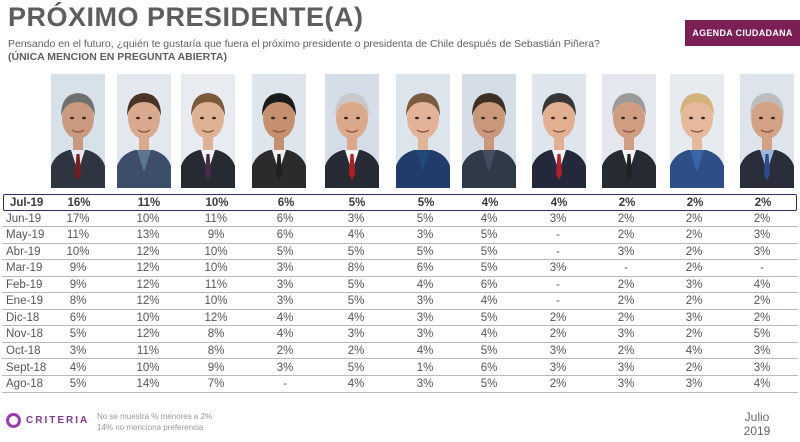 Image resolution: width=800 pixels, height=442 pixels. I want to click on row-label: Ago-18, so click(25, 384).